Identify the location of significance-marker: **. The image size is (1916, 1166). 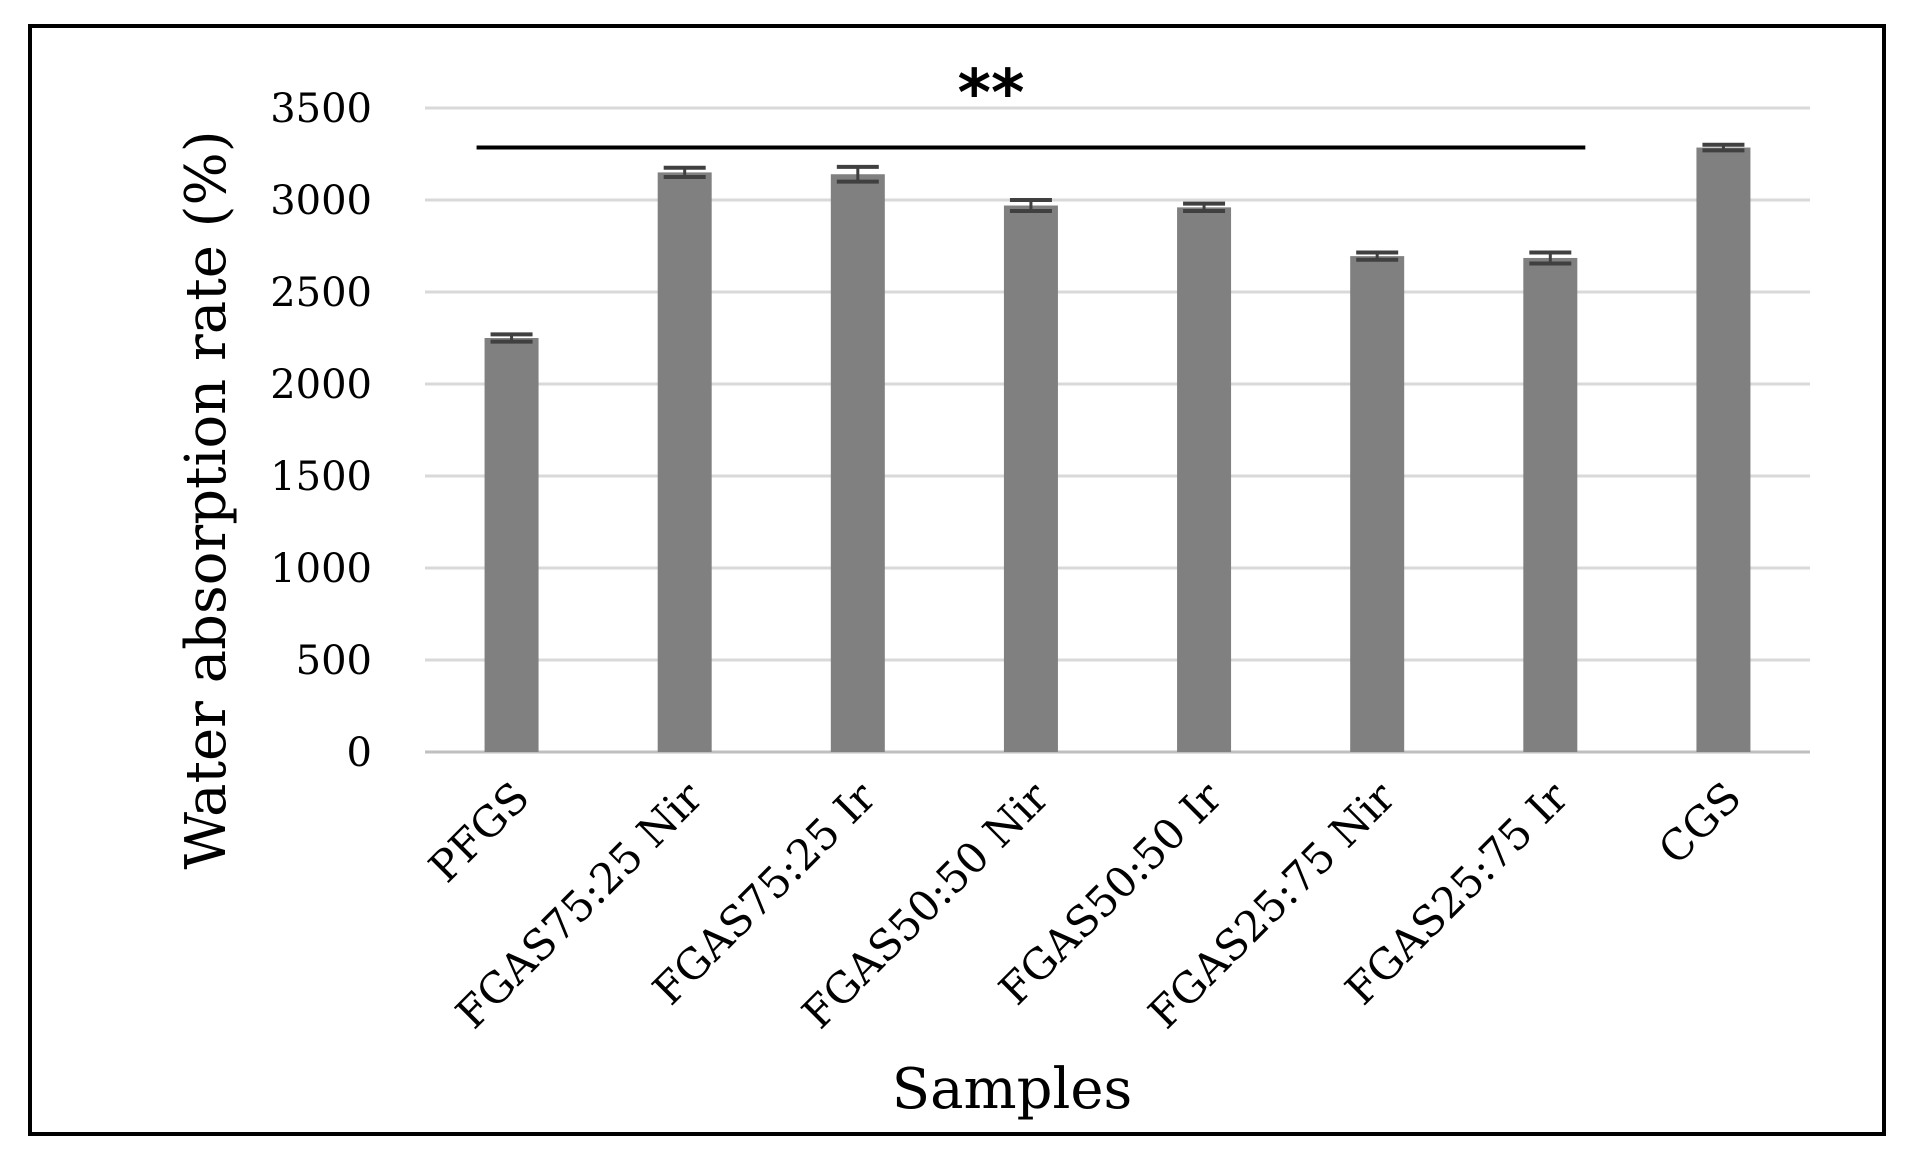
(990, 94).